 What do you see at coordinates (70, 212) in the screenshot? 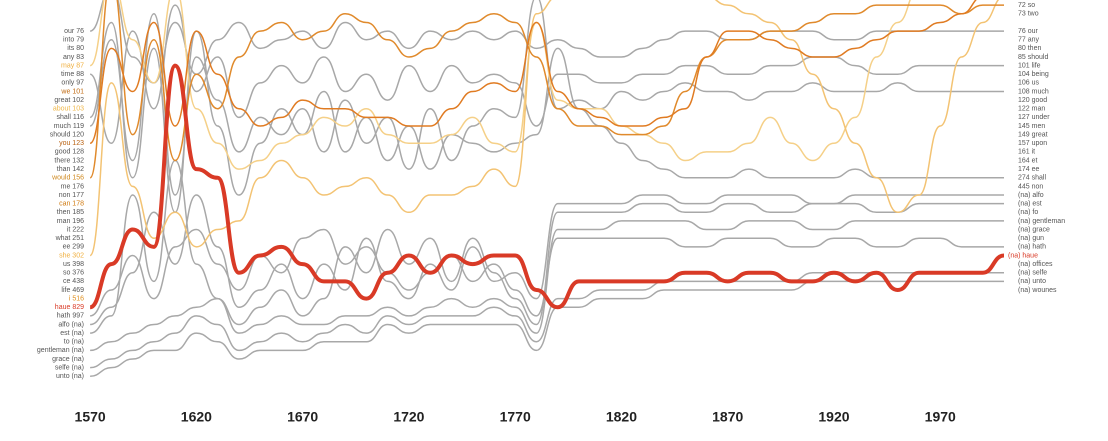
I see `left-label: then 185` at bounding box center [70, 212].